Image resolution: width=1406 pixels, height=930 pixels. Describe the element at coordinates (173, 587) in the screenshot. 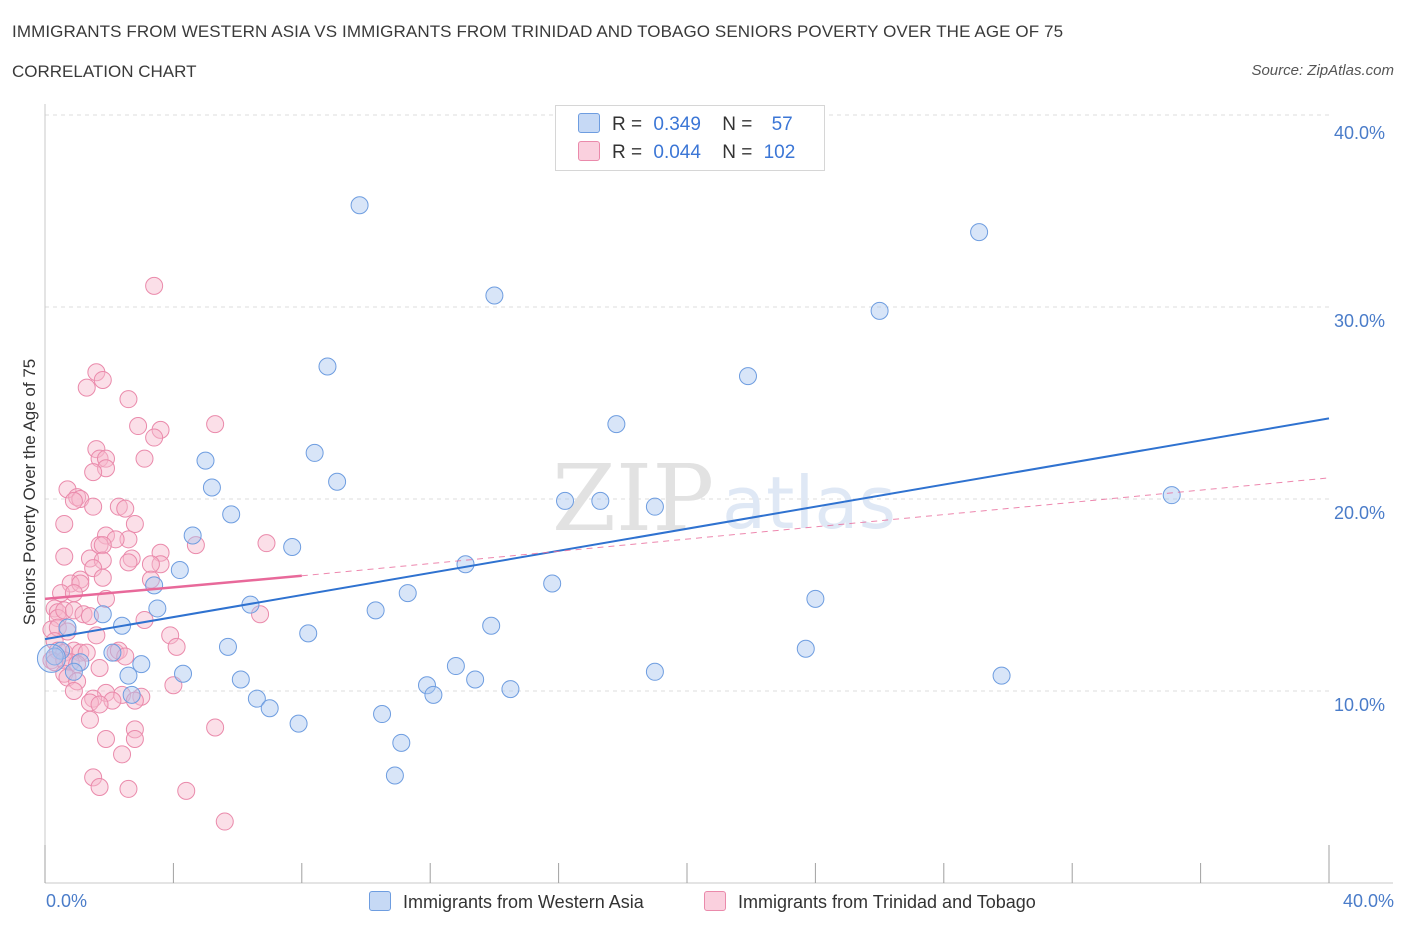

I see `trendline-trinidad-tobago` at that location.